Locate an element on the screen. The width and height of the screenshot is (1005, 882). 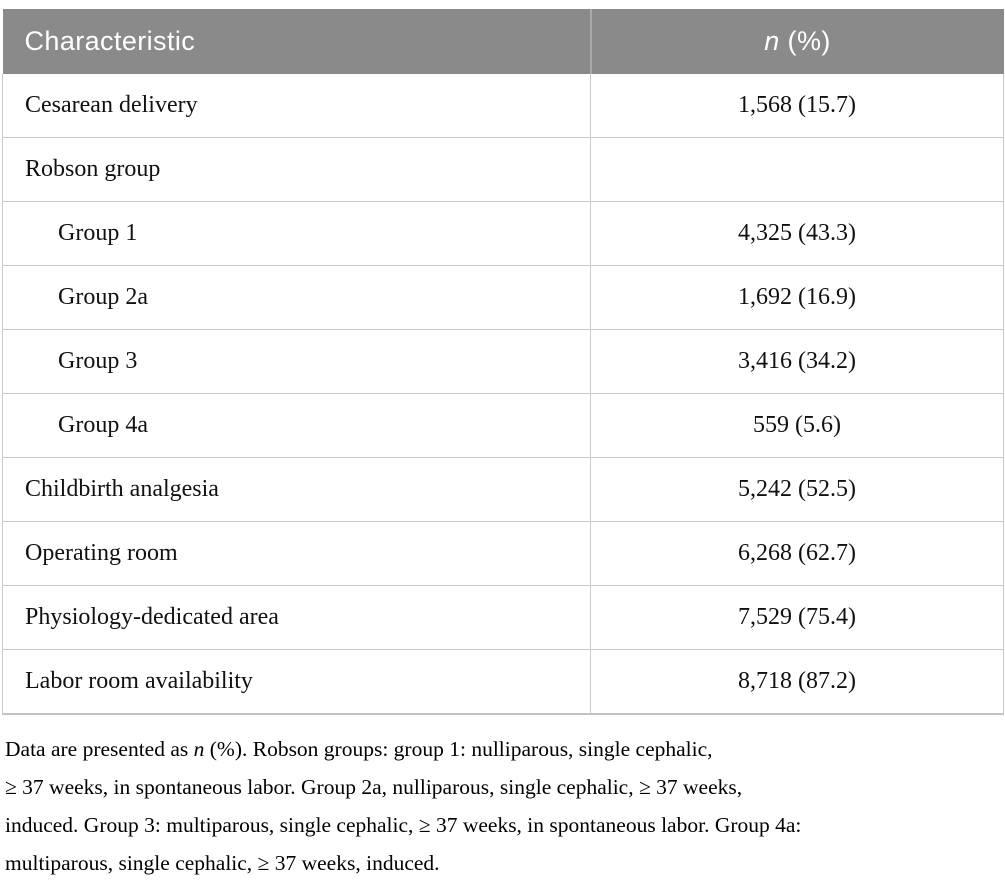
table-row: Group 3 3,416 (34.2) is located at coordinates (503, 361).